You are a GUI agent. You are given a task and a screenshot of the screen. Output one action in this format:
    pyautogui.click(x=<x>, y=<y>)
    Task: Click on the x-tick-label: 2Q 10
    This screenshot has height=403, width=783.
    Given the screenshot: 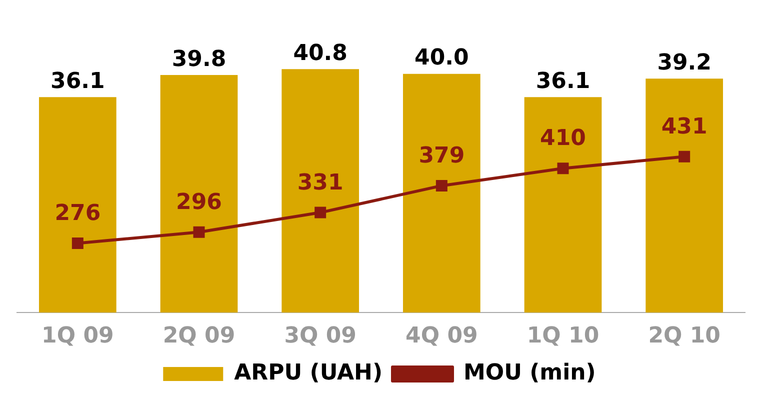 What is the action you would take?
    pyautogui.click(x=684, y=336)
    